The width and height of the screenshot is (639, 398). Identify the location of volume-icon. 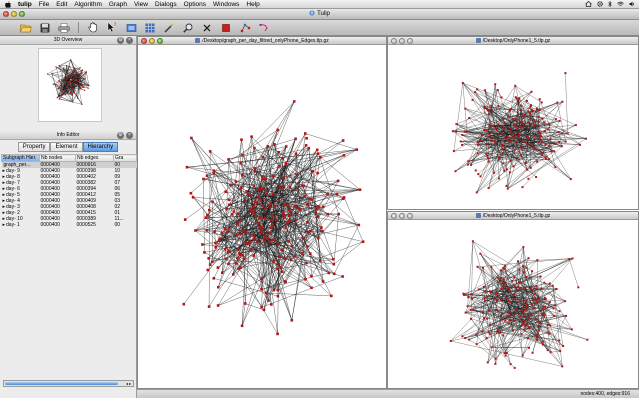
(632, 5).